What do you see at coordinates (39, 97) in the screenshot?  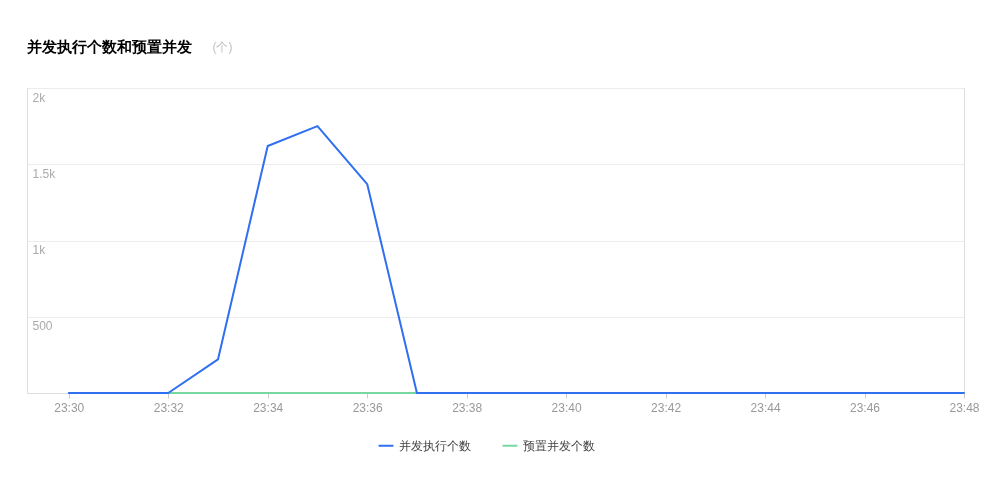 I see `y-tick-label: 2k` at bounding box center [39, 97].